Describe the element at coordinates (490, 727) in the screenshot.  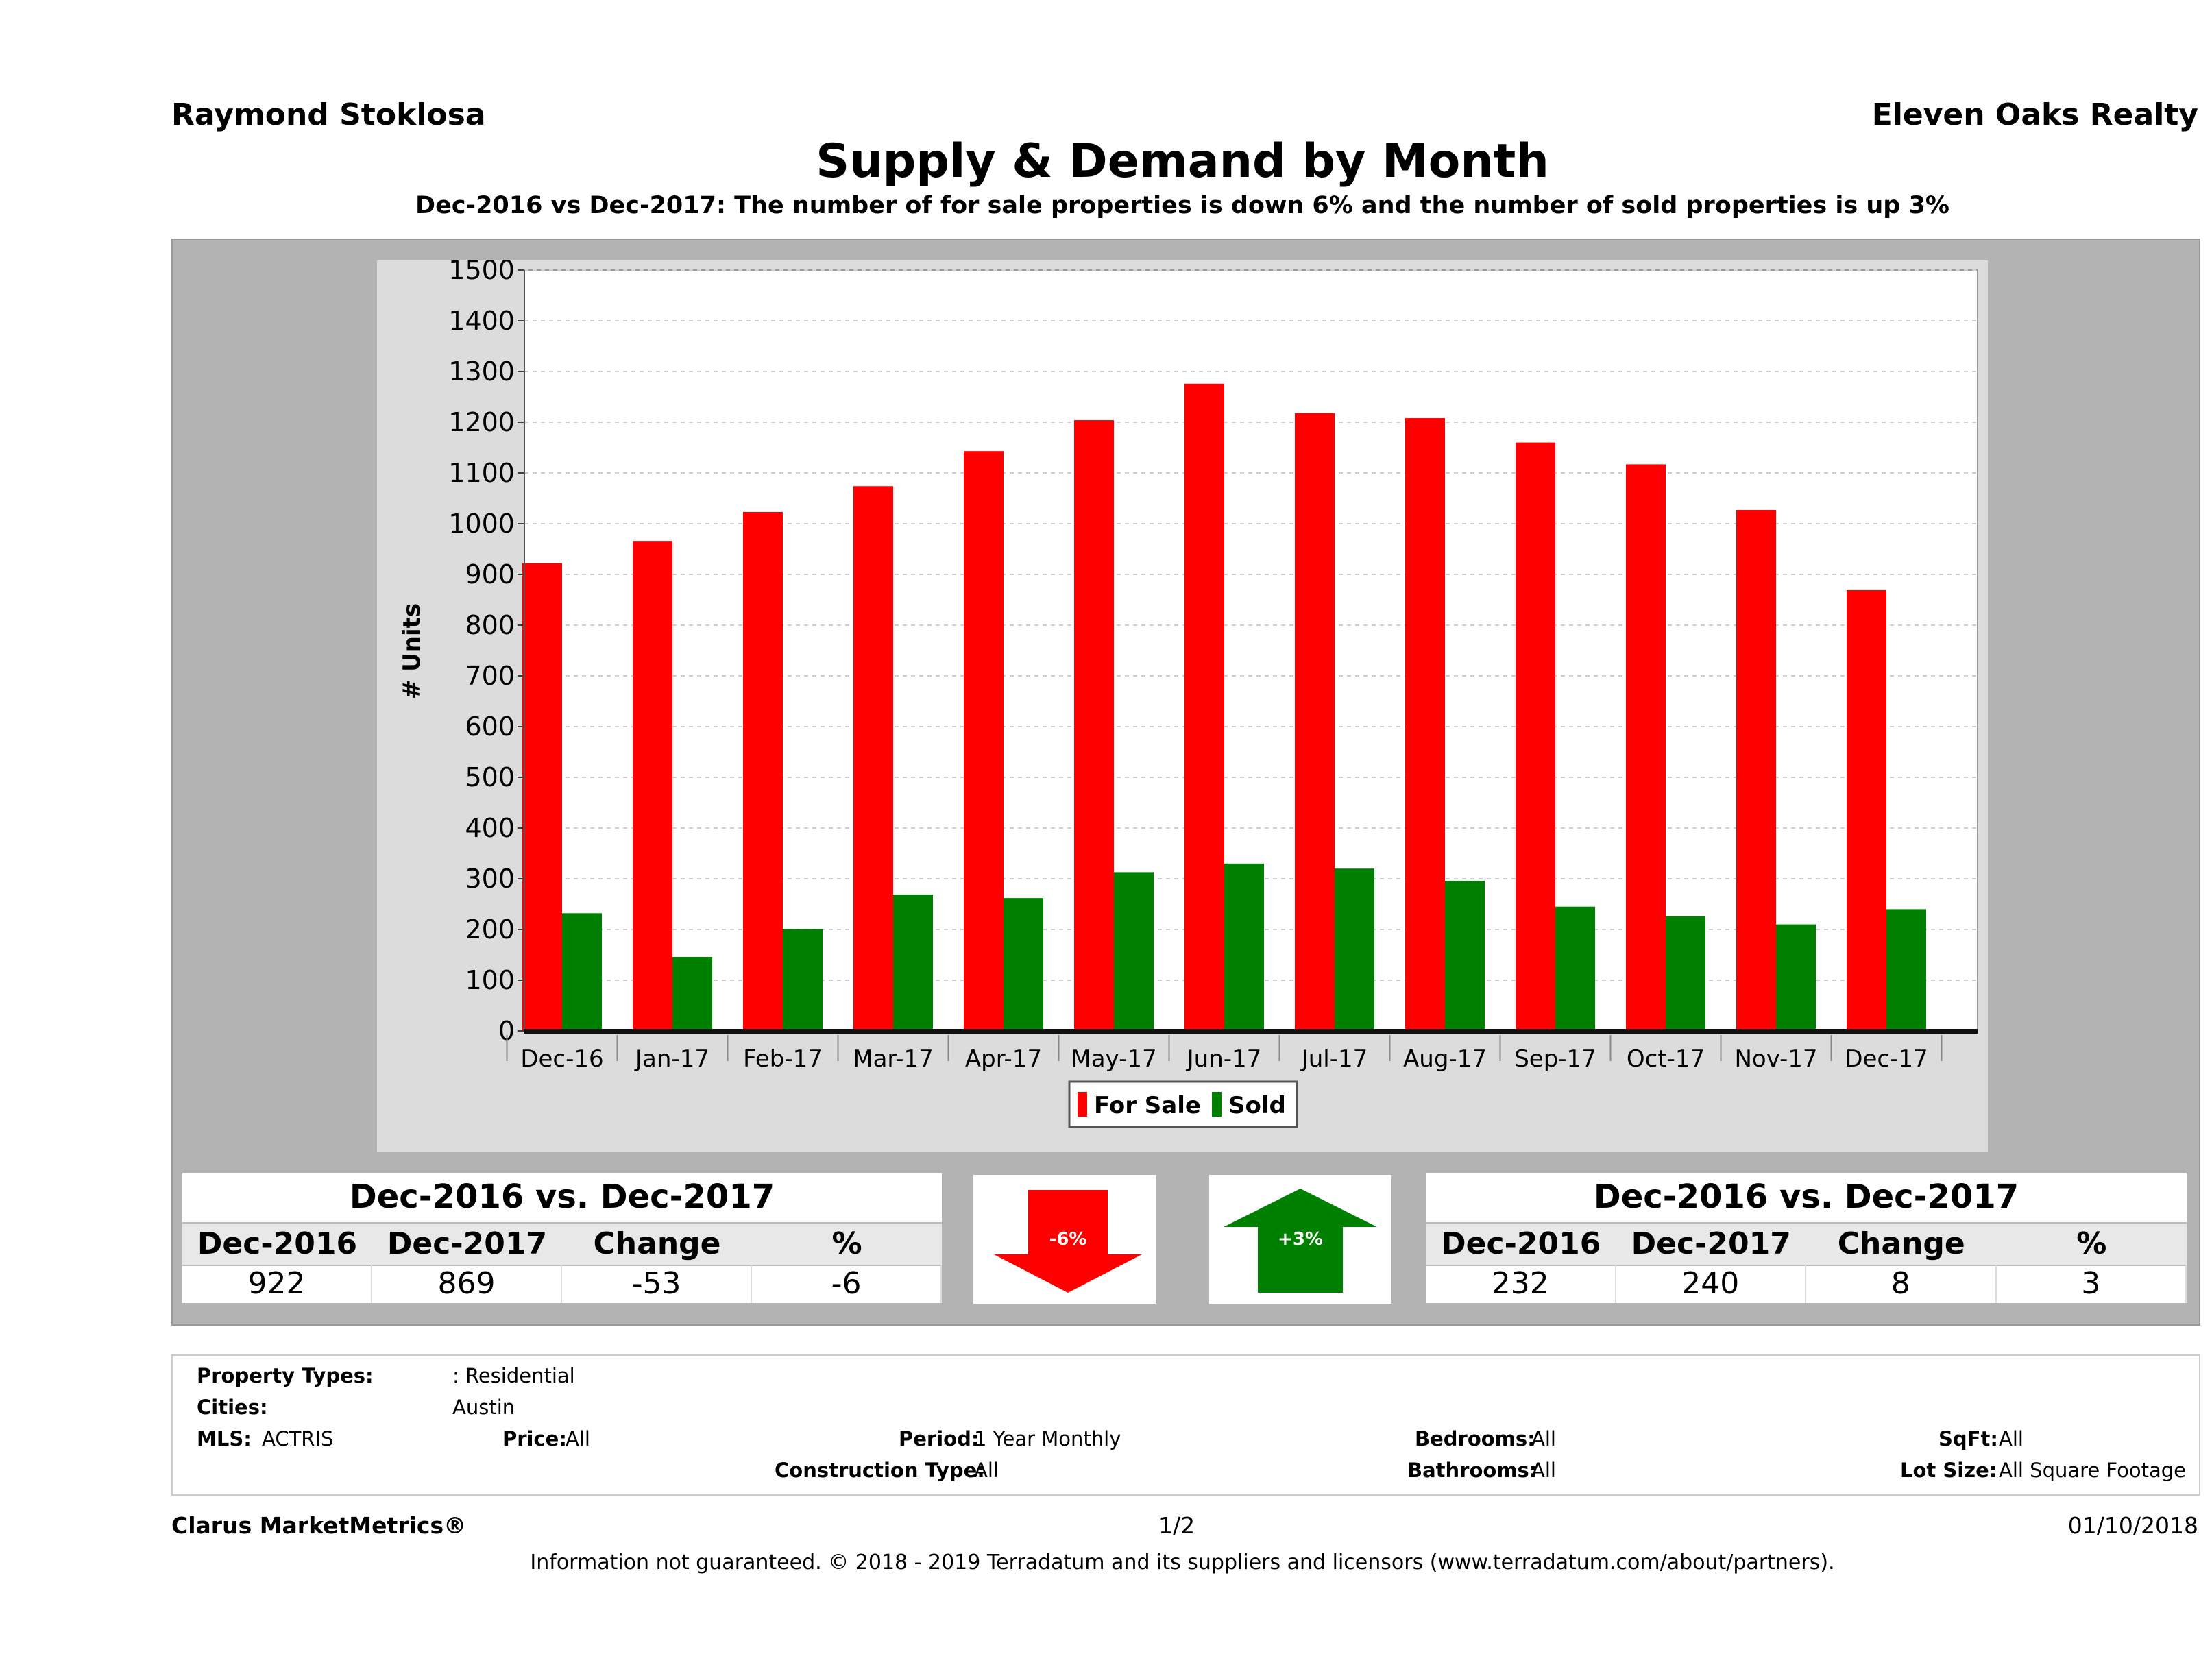
I see `y-tick-label: 600` at that location.